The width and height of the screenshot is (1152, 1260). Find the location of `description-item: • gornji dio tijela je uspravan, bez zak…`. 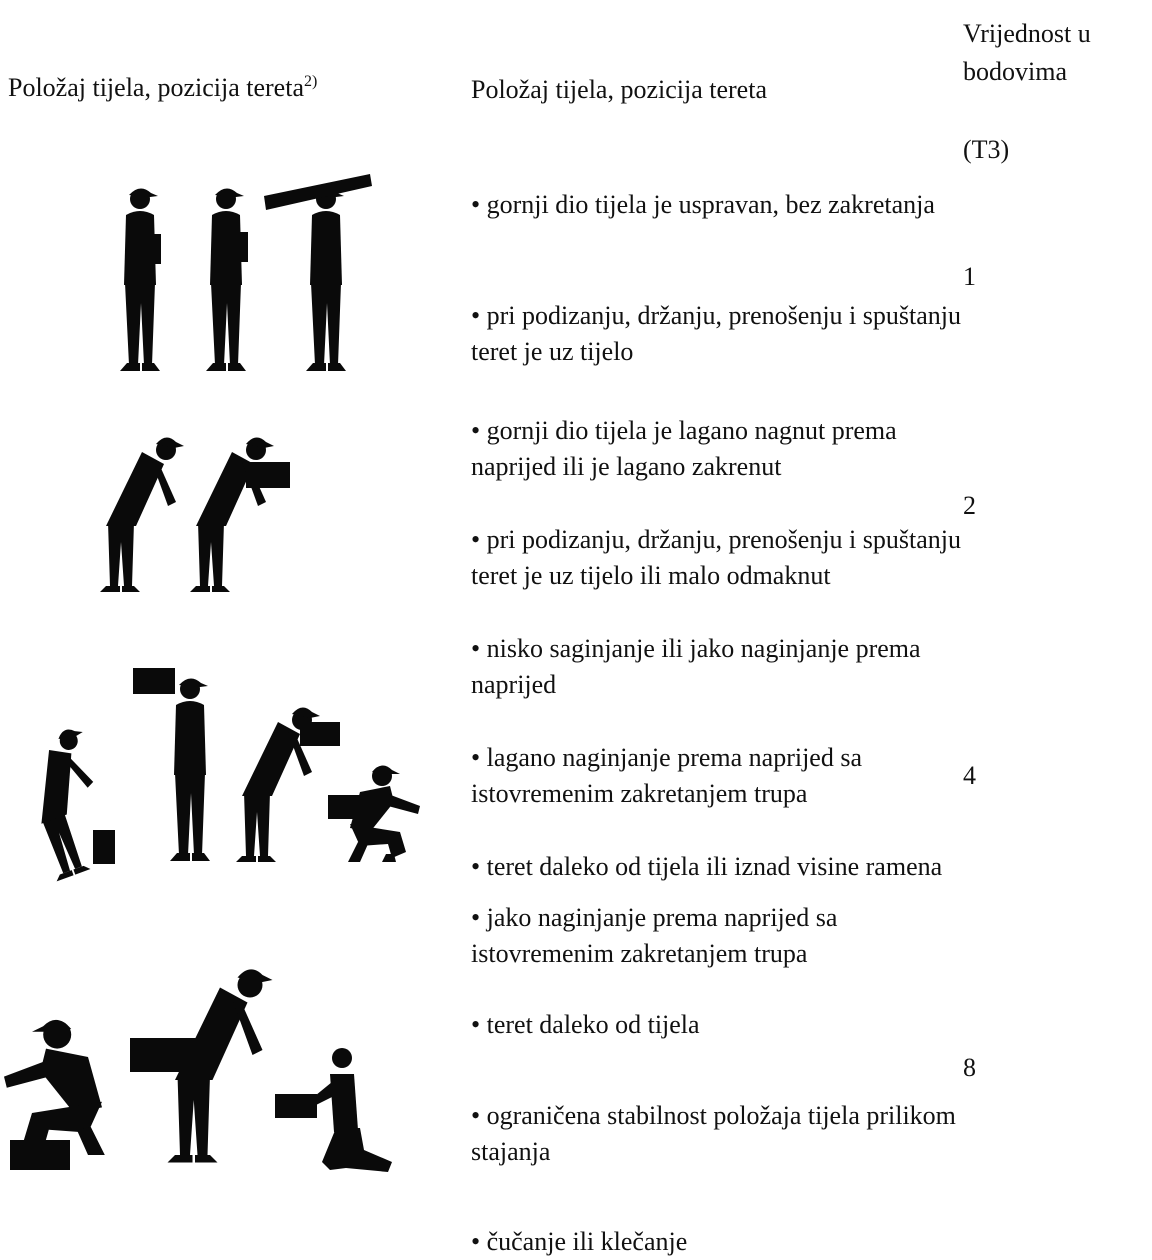

description-item: • gornji dio tijela je uspravan, bez zak… is located at coordinates (703, 204).